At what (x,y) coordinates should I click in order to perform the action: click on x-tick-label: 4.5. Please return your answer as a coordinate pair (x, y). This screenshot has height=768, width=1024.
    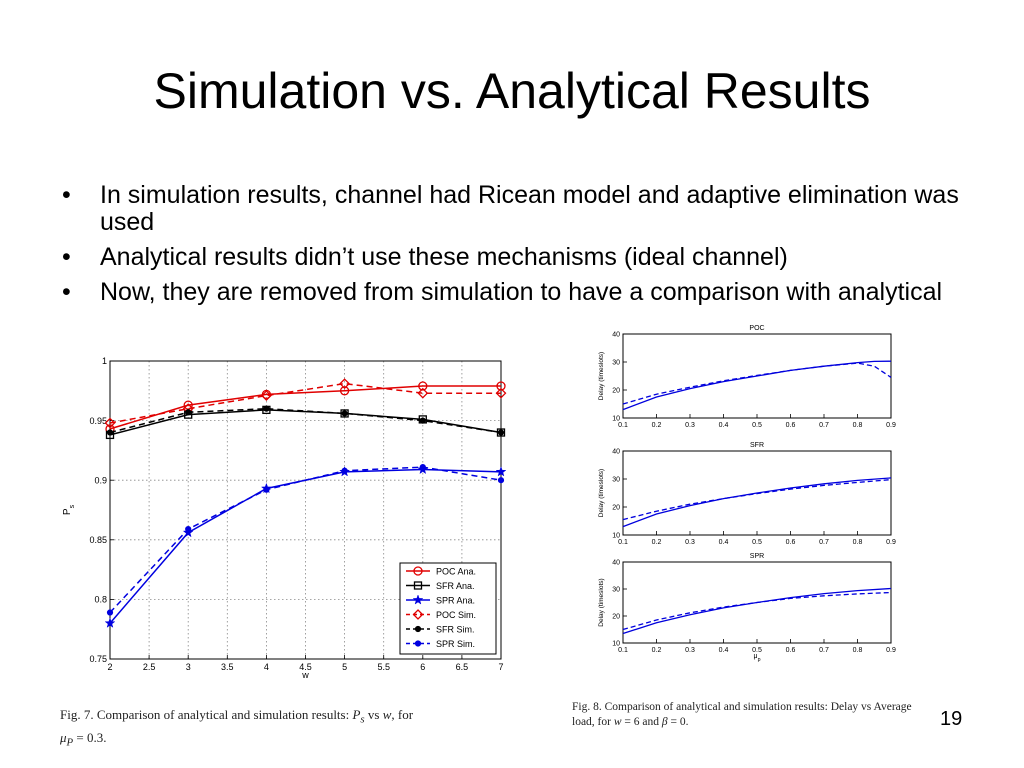
    Looking at the image, I should click on (305, 667).